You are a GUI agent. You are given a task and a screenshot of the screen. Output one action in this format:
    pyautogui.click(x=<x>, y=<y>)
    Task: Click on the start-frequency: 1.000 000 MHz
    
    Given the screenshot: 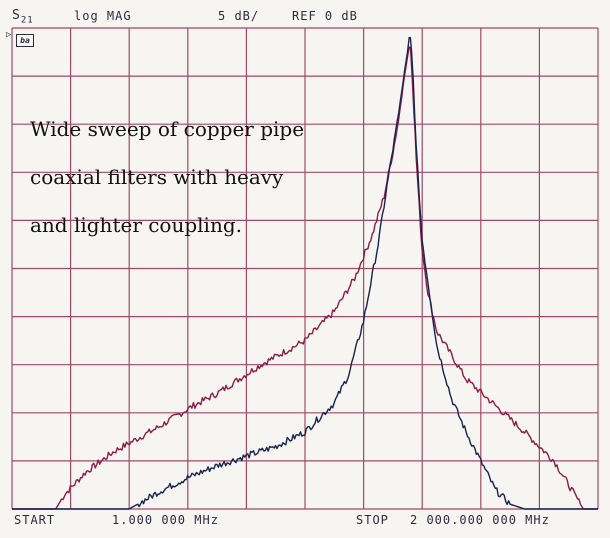 What is the action you would take?
    pyautogui.click(x=165, y=520)
    